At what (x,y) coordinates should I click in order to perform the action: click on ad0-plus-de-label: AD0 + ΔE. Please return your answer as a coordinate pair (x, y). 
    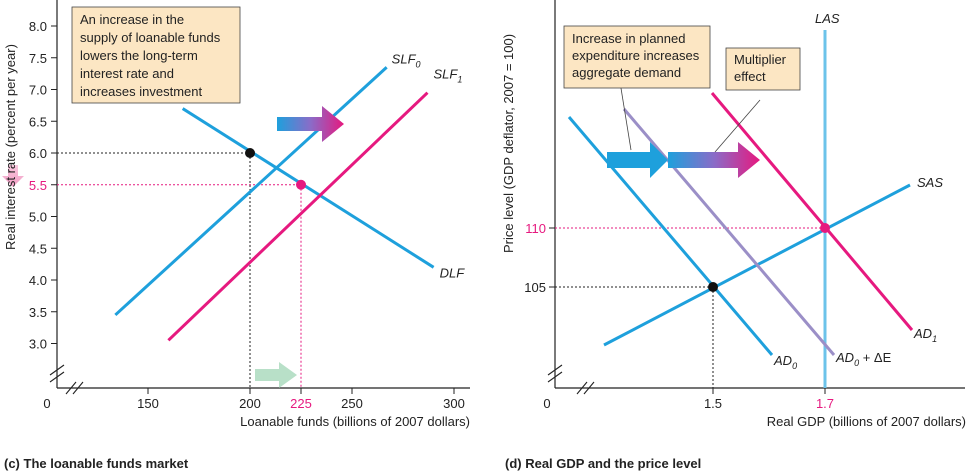
    Looking at the image, I should click on (863, 359).